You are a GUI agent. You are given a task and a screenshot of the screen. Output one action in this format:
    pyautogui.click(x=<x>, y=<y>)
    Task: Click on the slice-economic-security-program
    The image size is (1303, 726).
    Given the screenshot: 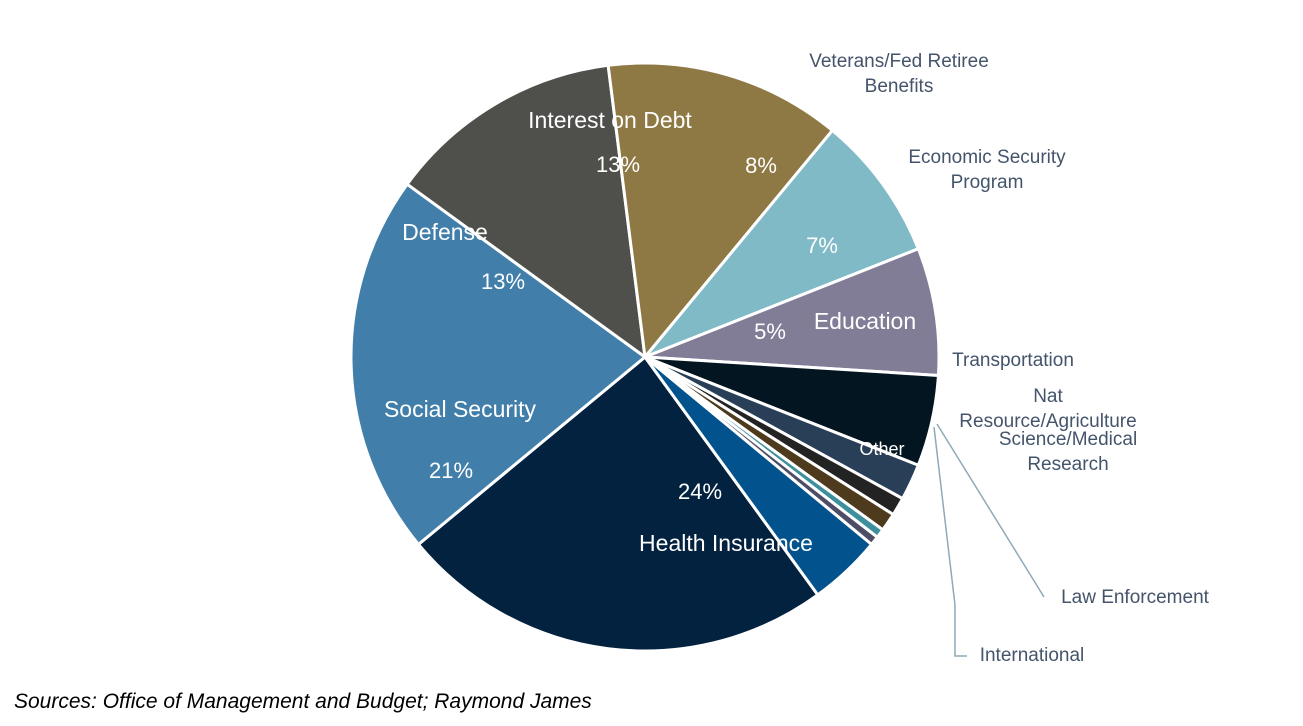 What is the action you would take?
    pyautogui.click(x=792, y=312)
    